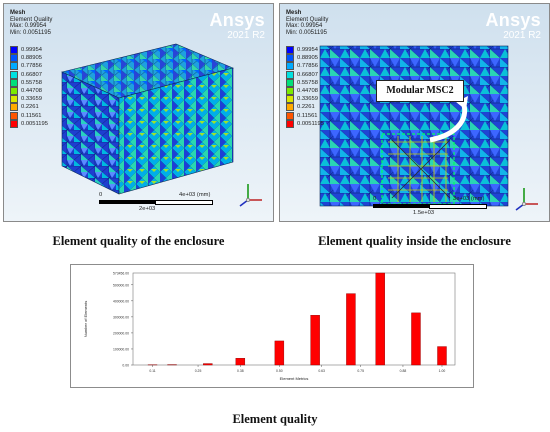 This screenshot has width=550, height=432. Describe the element at coordinates (304, 26) in the screenshot. I see `metric-max: Max: 0.99954` at that location.